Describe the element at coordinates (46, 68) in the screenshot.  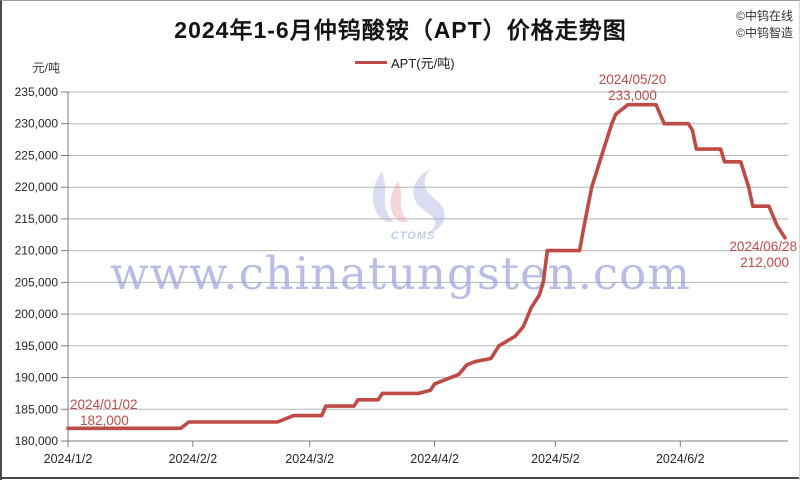
I see `y-axis-unit-label: 元/吨` at that location.